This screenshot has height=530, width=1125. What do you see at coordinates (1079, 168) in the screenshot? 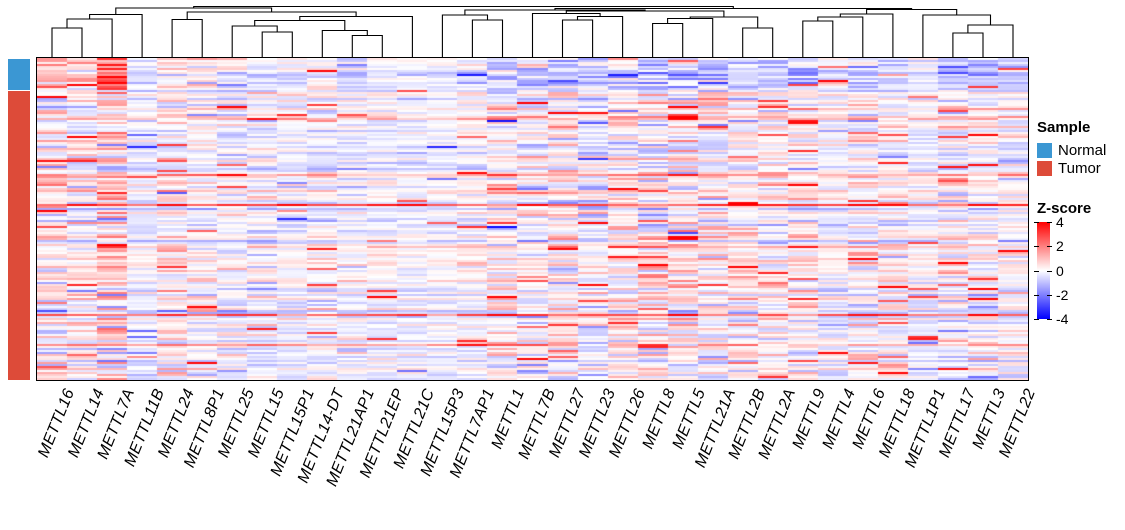
I see `legend-item-label: Tumor` at bounding box center [1079, 168].